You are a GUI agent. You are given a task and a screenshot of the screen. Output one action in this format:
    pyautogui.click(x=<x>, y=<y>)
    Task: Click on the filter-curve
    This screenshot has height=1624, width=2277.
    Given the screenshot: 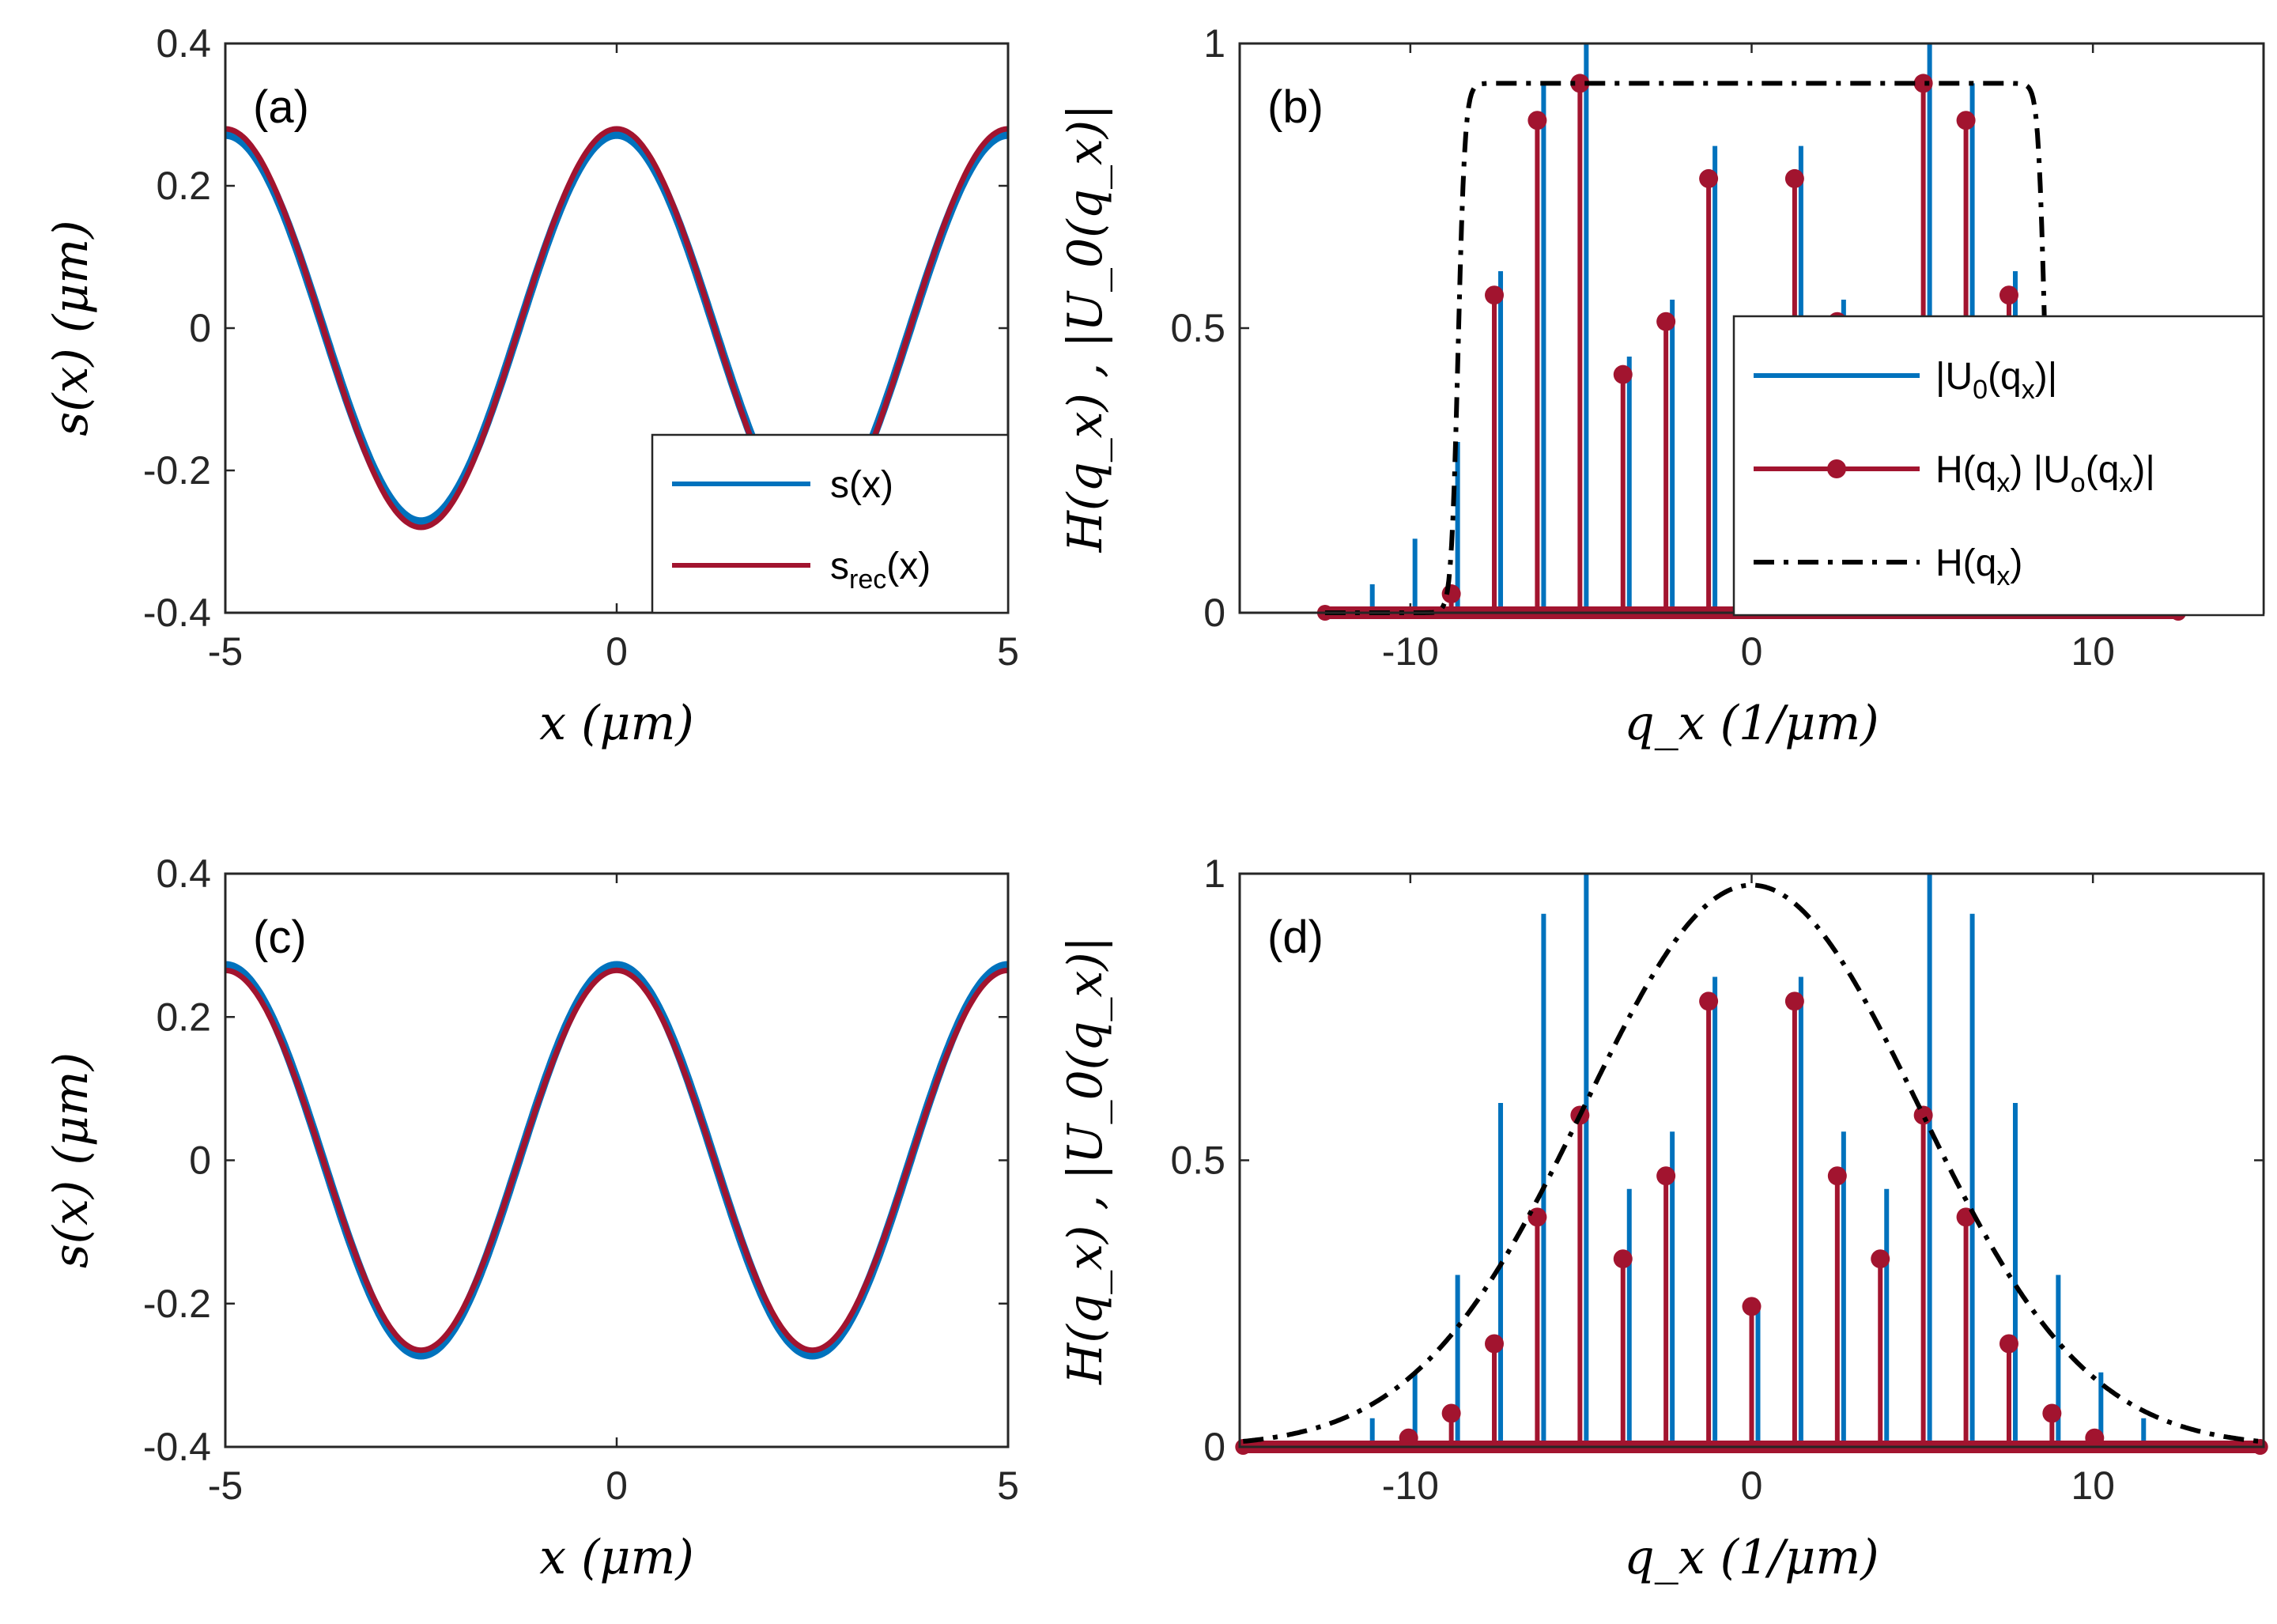 What is the action you would take?
    pyautogui.click(x=1751, y=348)
    